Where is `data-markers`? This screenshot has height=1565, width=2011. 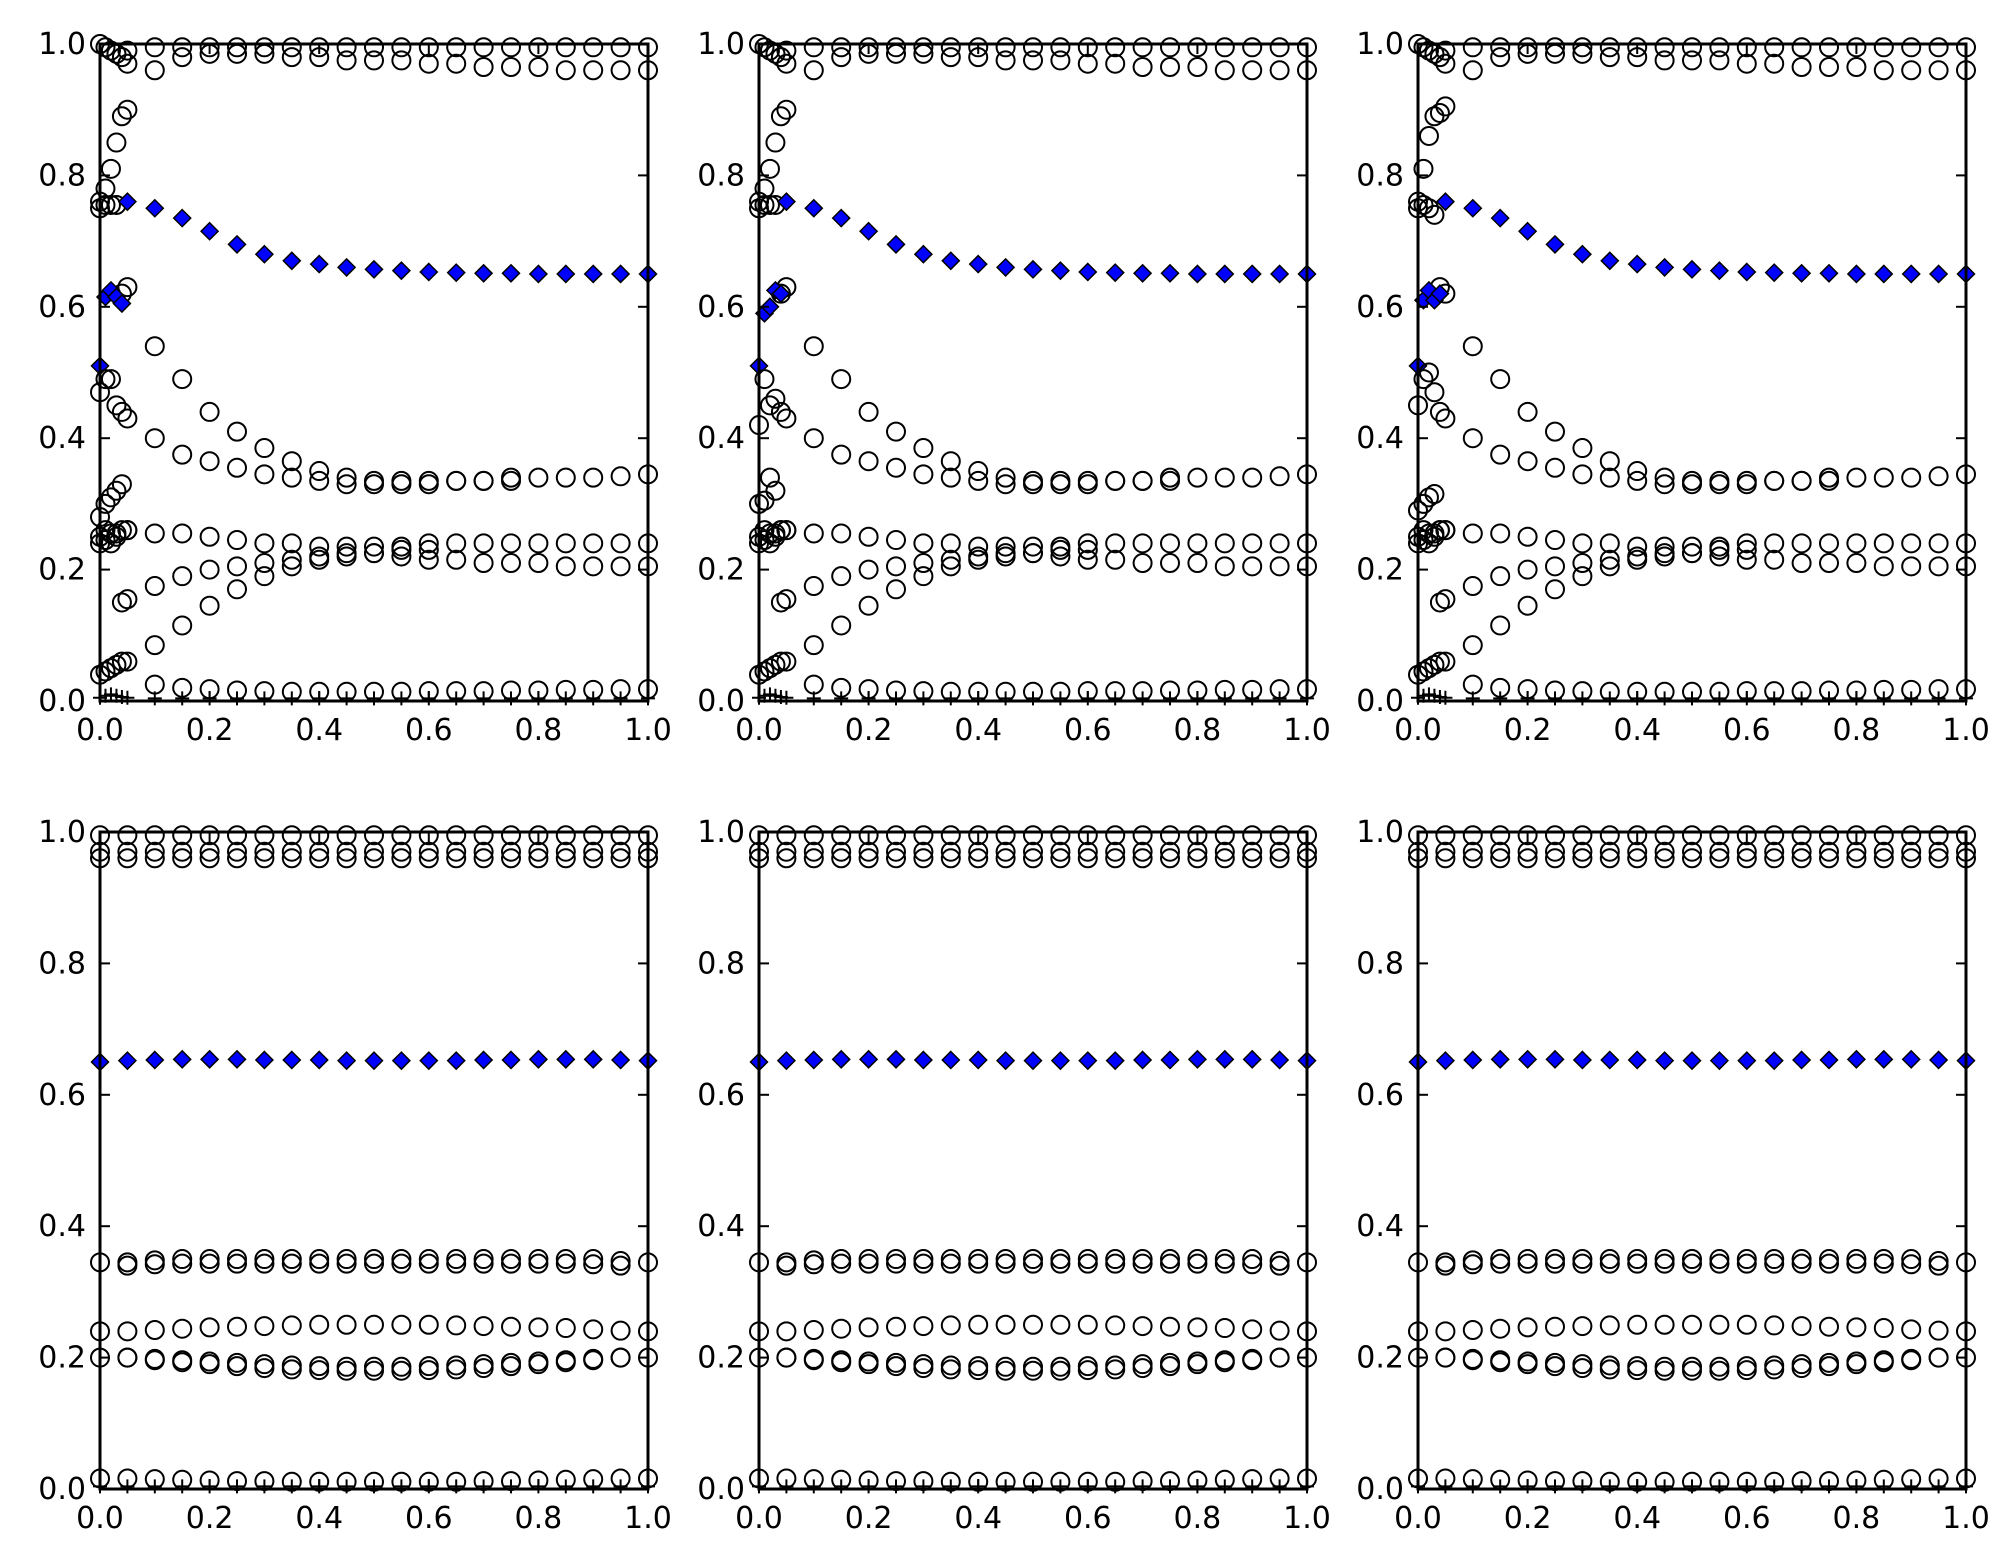 data-markers is located at coordinates (1692, 370).